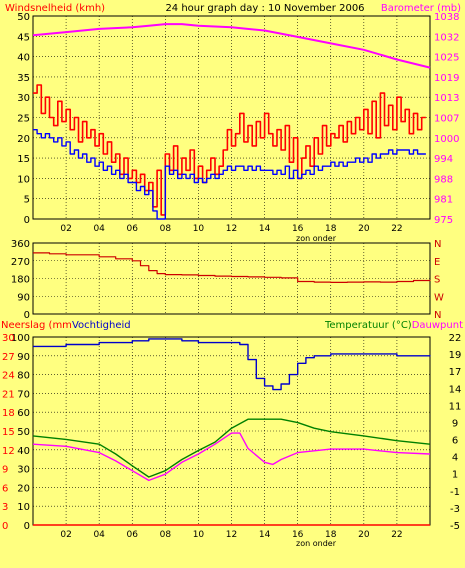 Image resolution: width=465 pixels, height=568 pixels. Describe the element at coordinates (23, 470) in the screenshot. I see `humidity-y-tick-label: 30` at that location.